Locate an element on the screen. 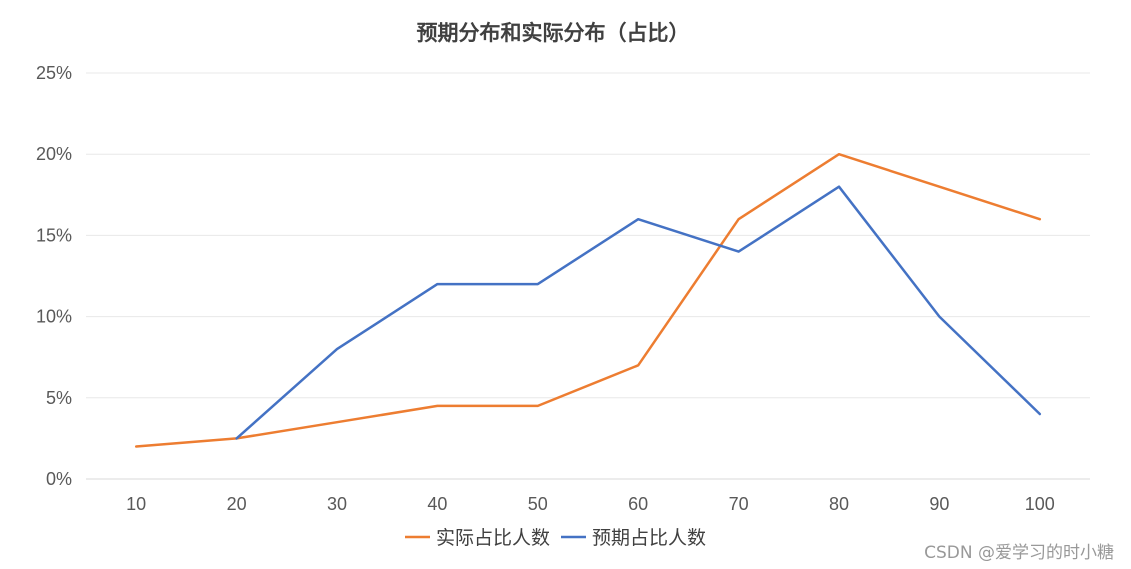 The width and height of the screenshot is (1131, 569). legend: 实际占比人数 预期占比人数 is located at coordinates (555, 538).